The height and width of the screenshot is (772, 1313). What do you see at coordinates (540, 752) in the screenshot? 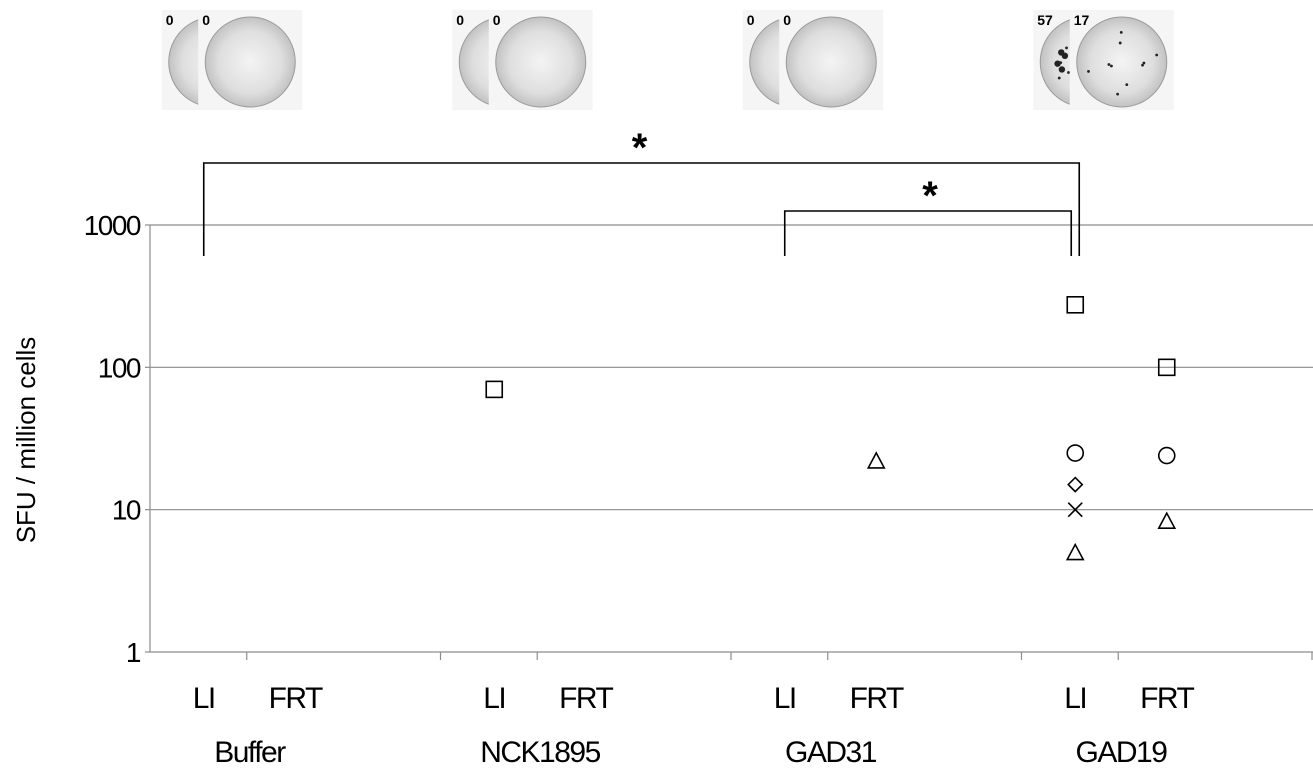
I see `group-label-nck1895: NCK1895` at bounding box center [540, 752].